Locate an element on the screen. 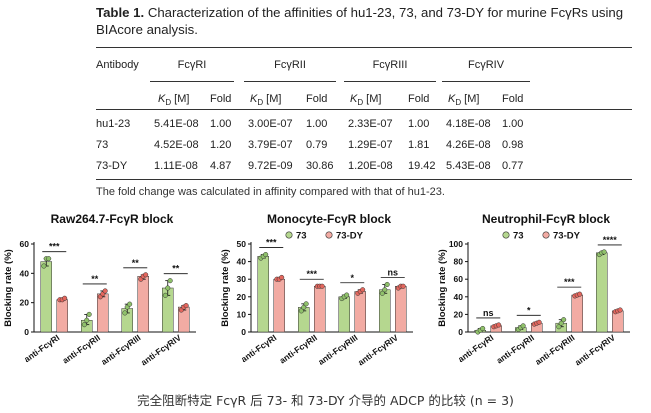 The height and width of the screenshot is (413, 651). cell-kd: 2.33E-07 is located at coordinates (370, 124).